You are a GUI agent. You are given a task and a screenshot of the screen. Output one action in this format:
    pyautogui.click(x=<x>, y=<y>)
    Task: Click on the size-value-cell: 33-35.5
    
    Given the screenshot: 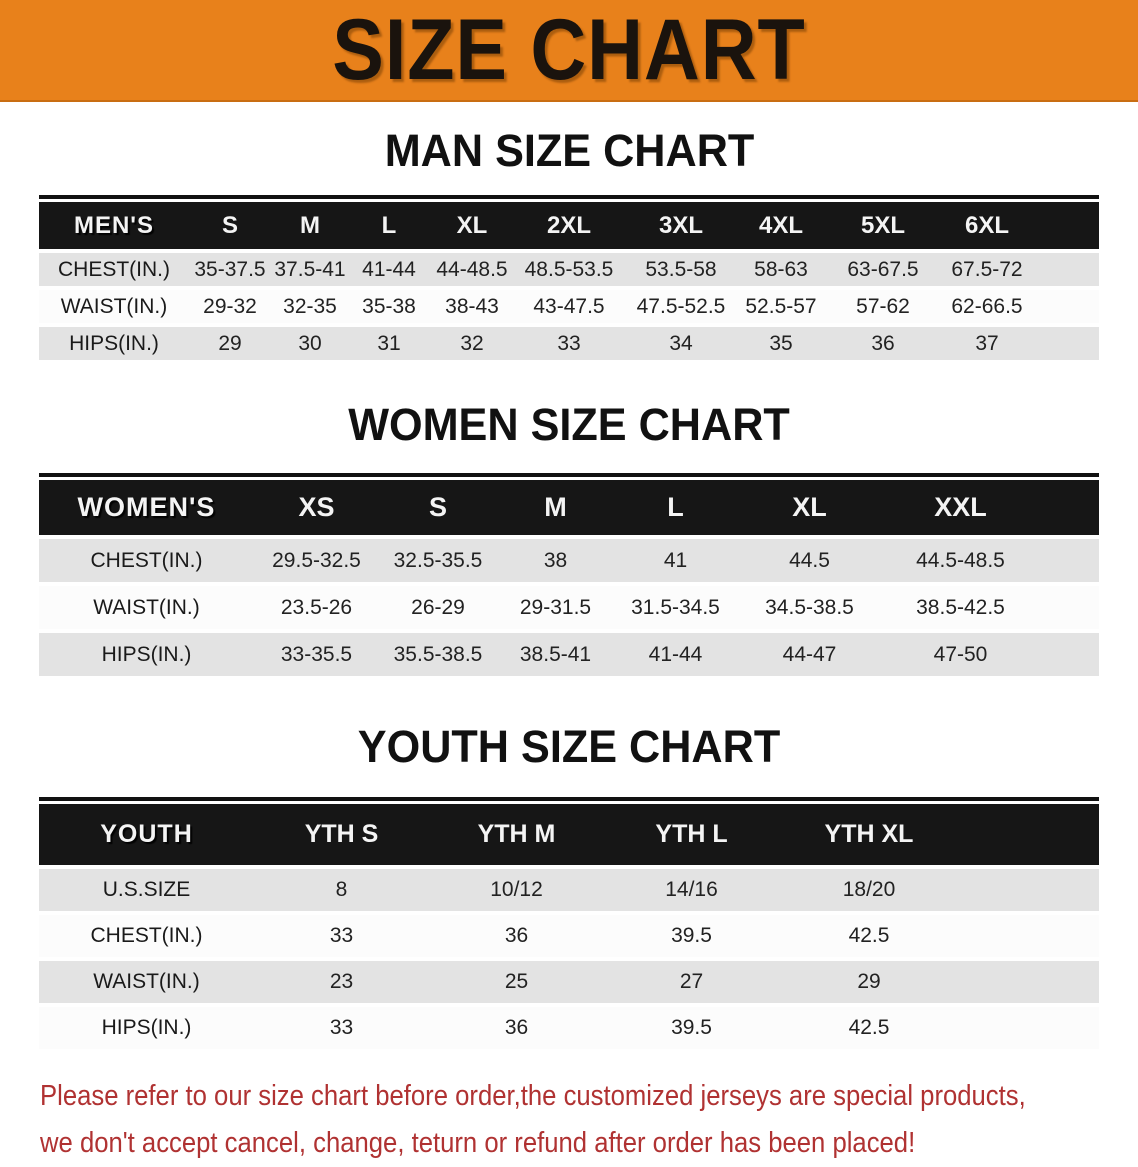 What is the action you would take?
    pyautogui.click(x=316, y=654)
    